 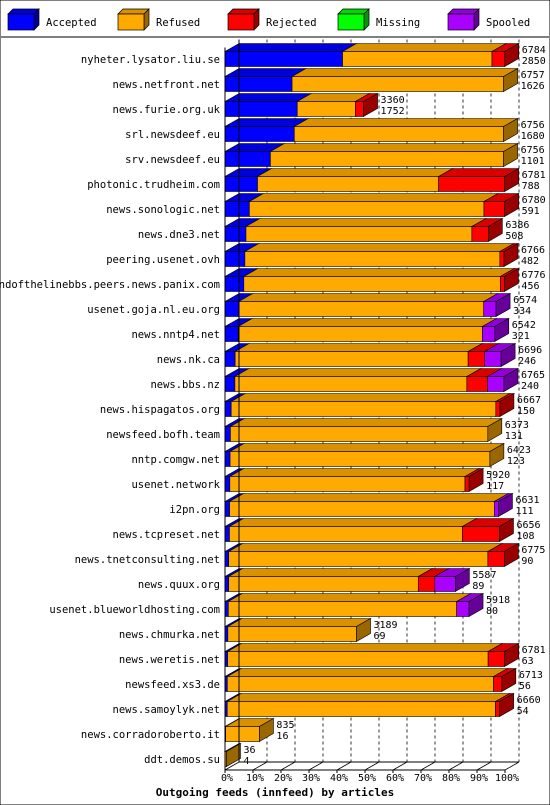 I want to click on row-label: ddt.demos.su, so click(x=182, y=760).